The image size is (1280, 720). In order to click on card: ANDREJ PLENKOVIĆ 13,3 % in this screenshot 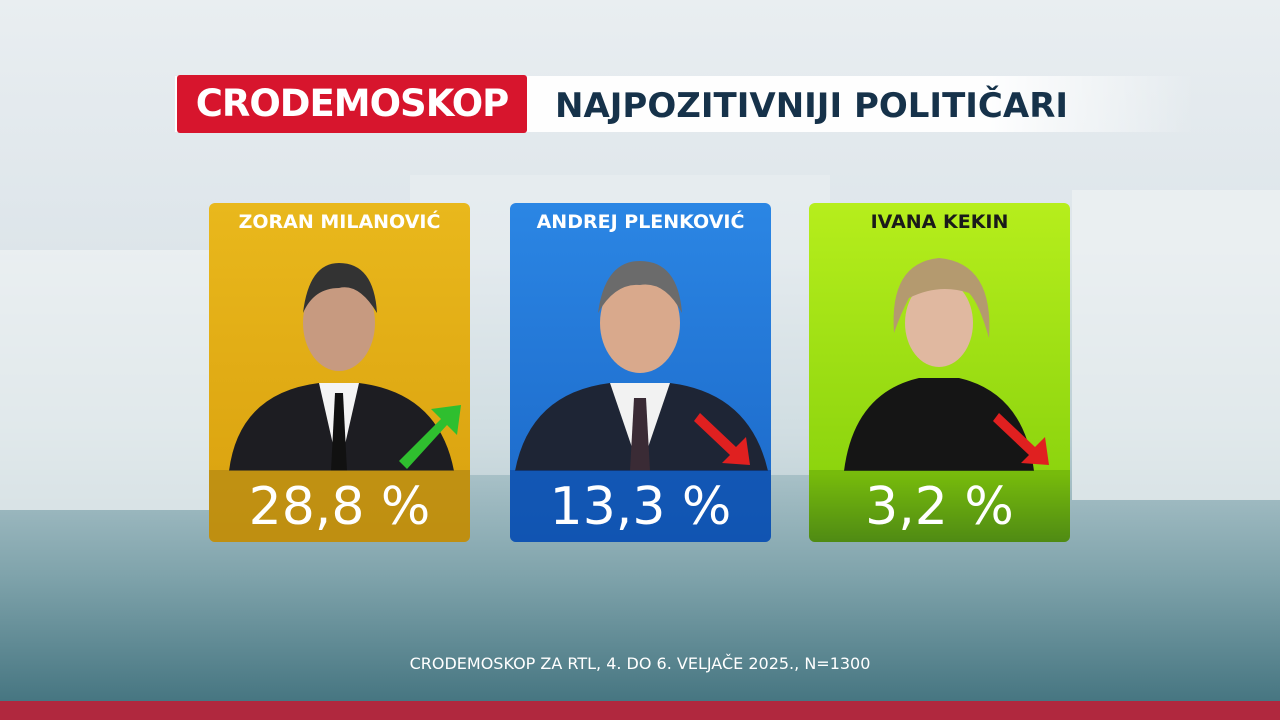, I will do `click(640, 372)`.